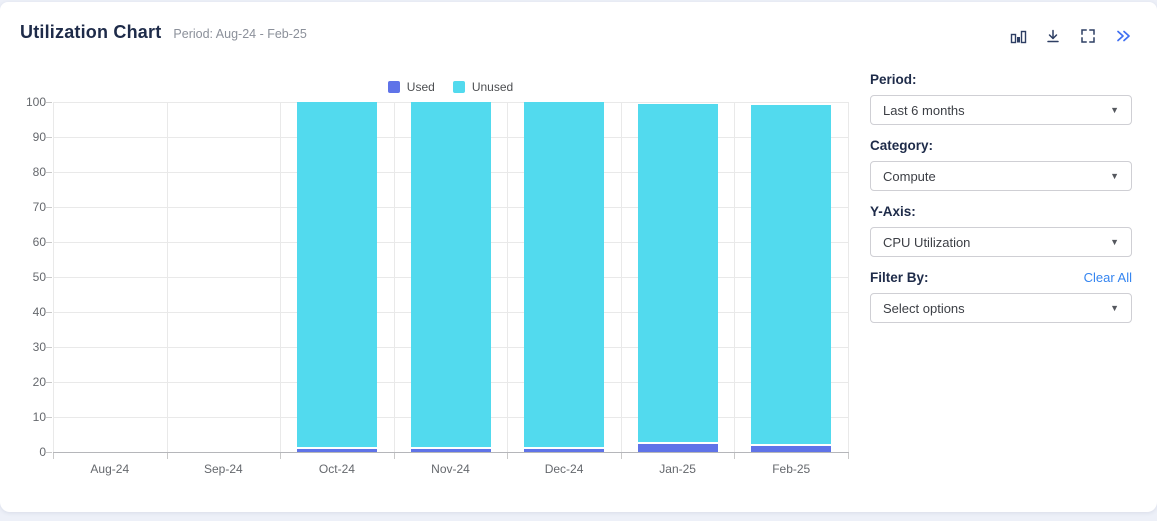  I want to click on y-axis-tick-label: 80, so click(39, 172).